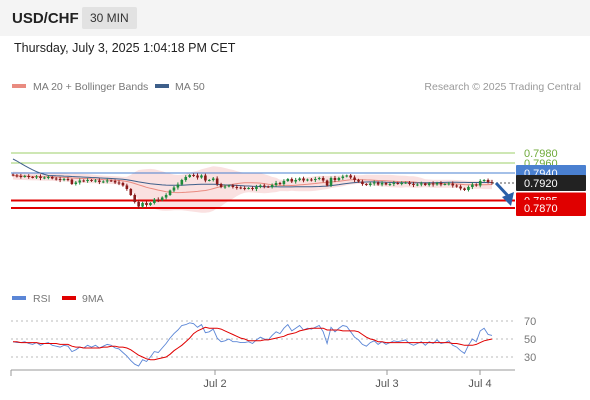 Image resolution: width=590 pixels, height=400 pixels. Describe the element at coordinates (530, 358) in the screenshot. I see `rsi-tick-30: 30` at that location.